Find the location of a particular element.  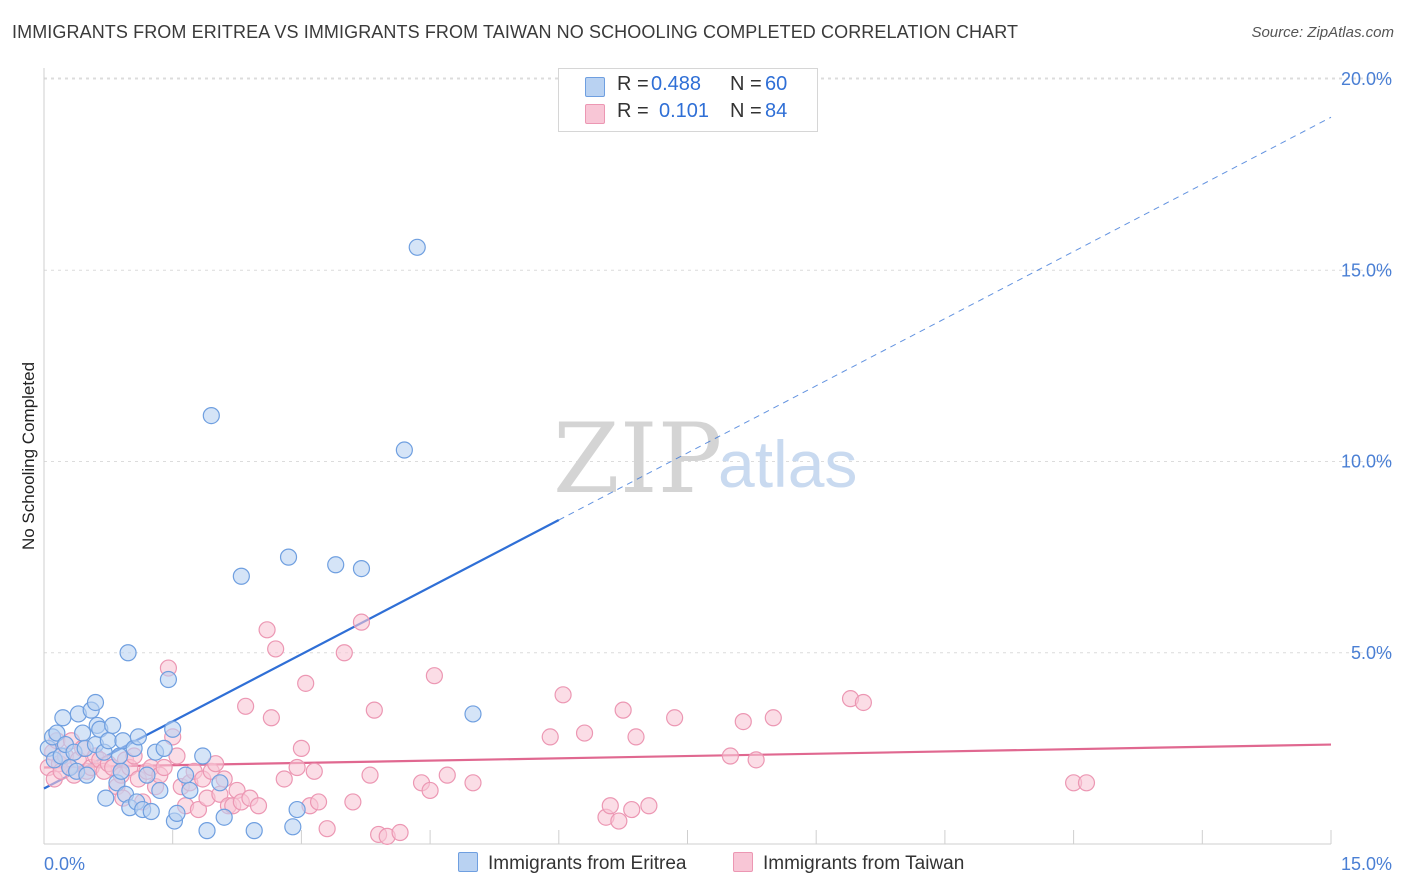

y-tick-label: 15.0% is located at coordinates (1366, 270).